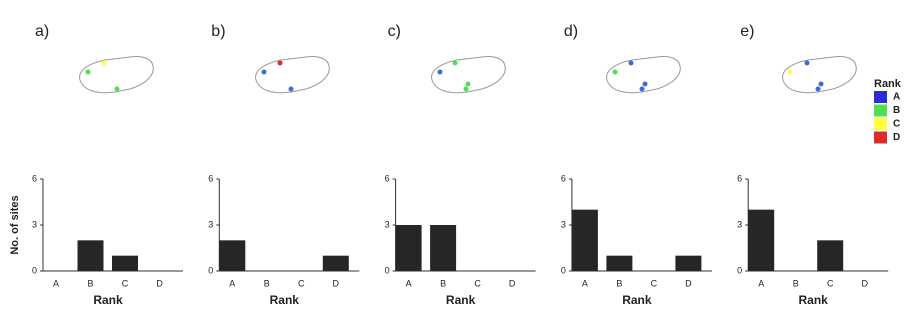 This screenshot has width=917, height=322. Describe the element at coordinates (15, 224) in the screenshot. I see `y-axis-label: No. of sites` at that location.